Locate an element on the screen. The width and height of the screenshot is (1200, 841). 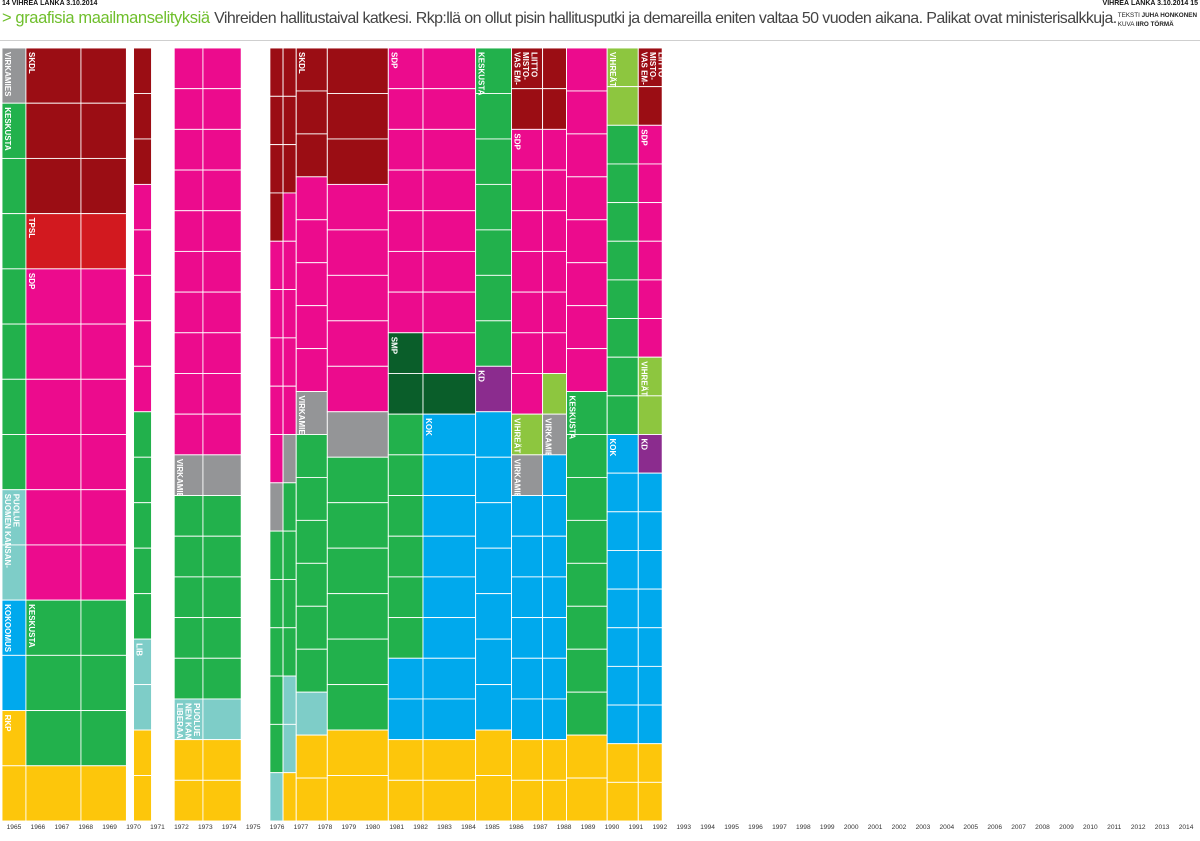
year-tick-label: 1992 is located at coordinates (659, 827).